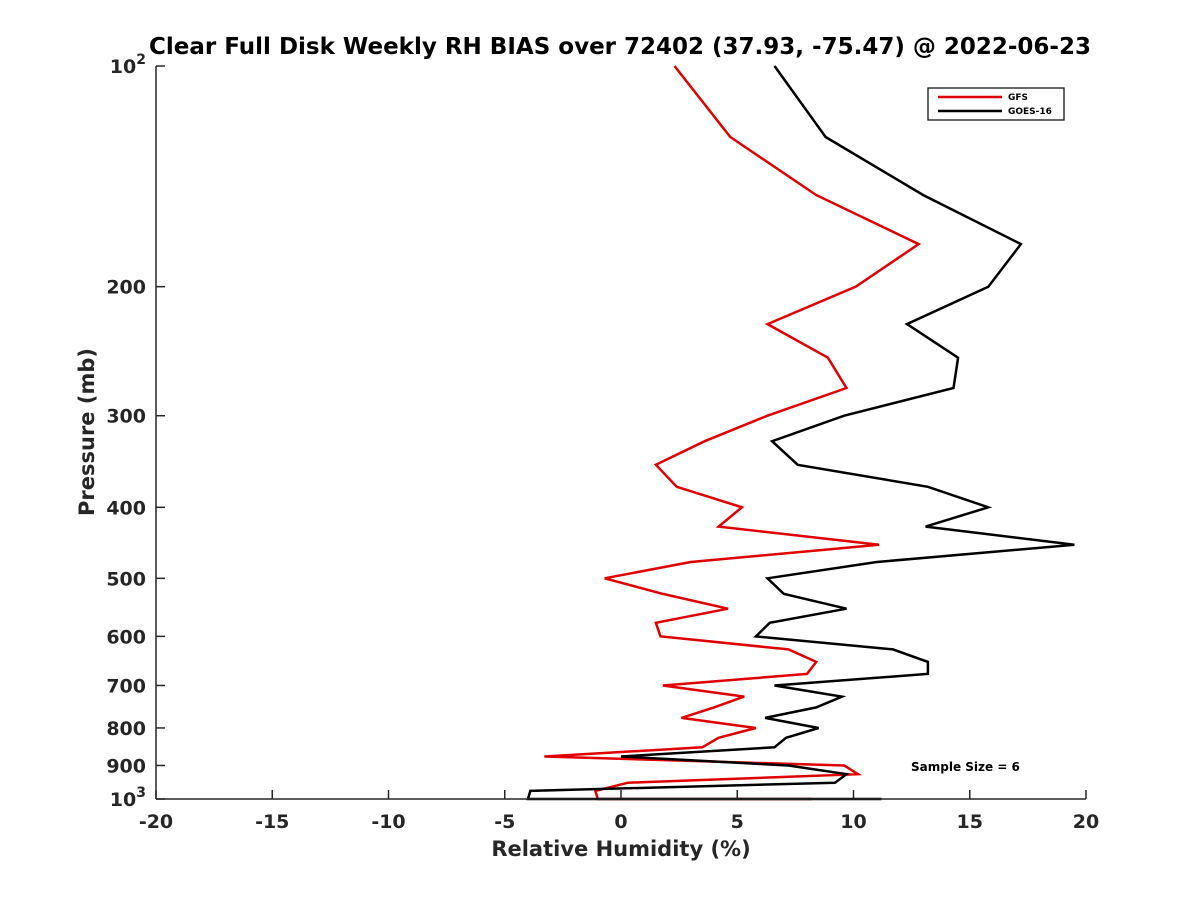  Describe the element at coordinates (504, 822) in the screenshot. I see `x-tick-label: -5` at that location.